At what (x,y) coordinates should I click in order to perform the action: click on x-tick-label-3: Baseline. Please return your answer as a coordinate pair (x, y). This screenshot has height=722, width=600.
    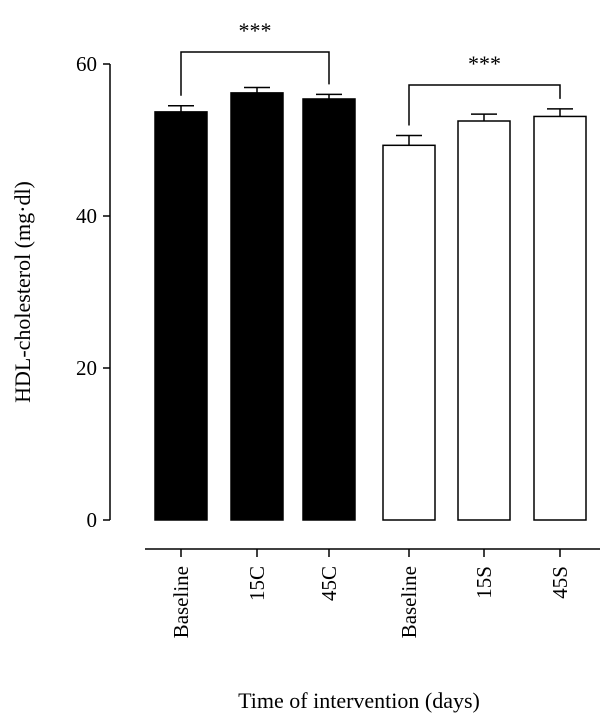
    Looking at the image, I should click on (409, 602).